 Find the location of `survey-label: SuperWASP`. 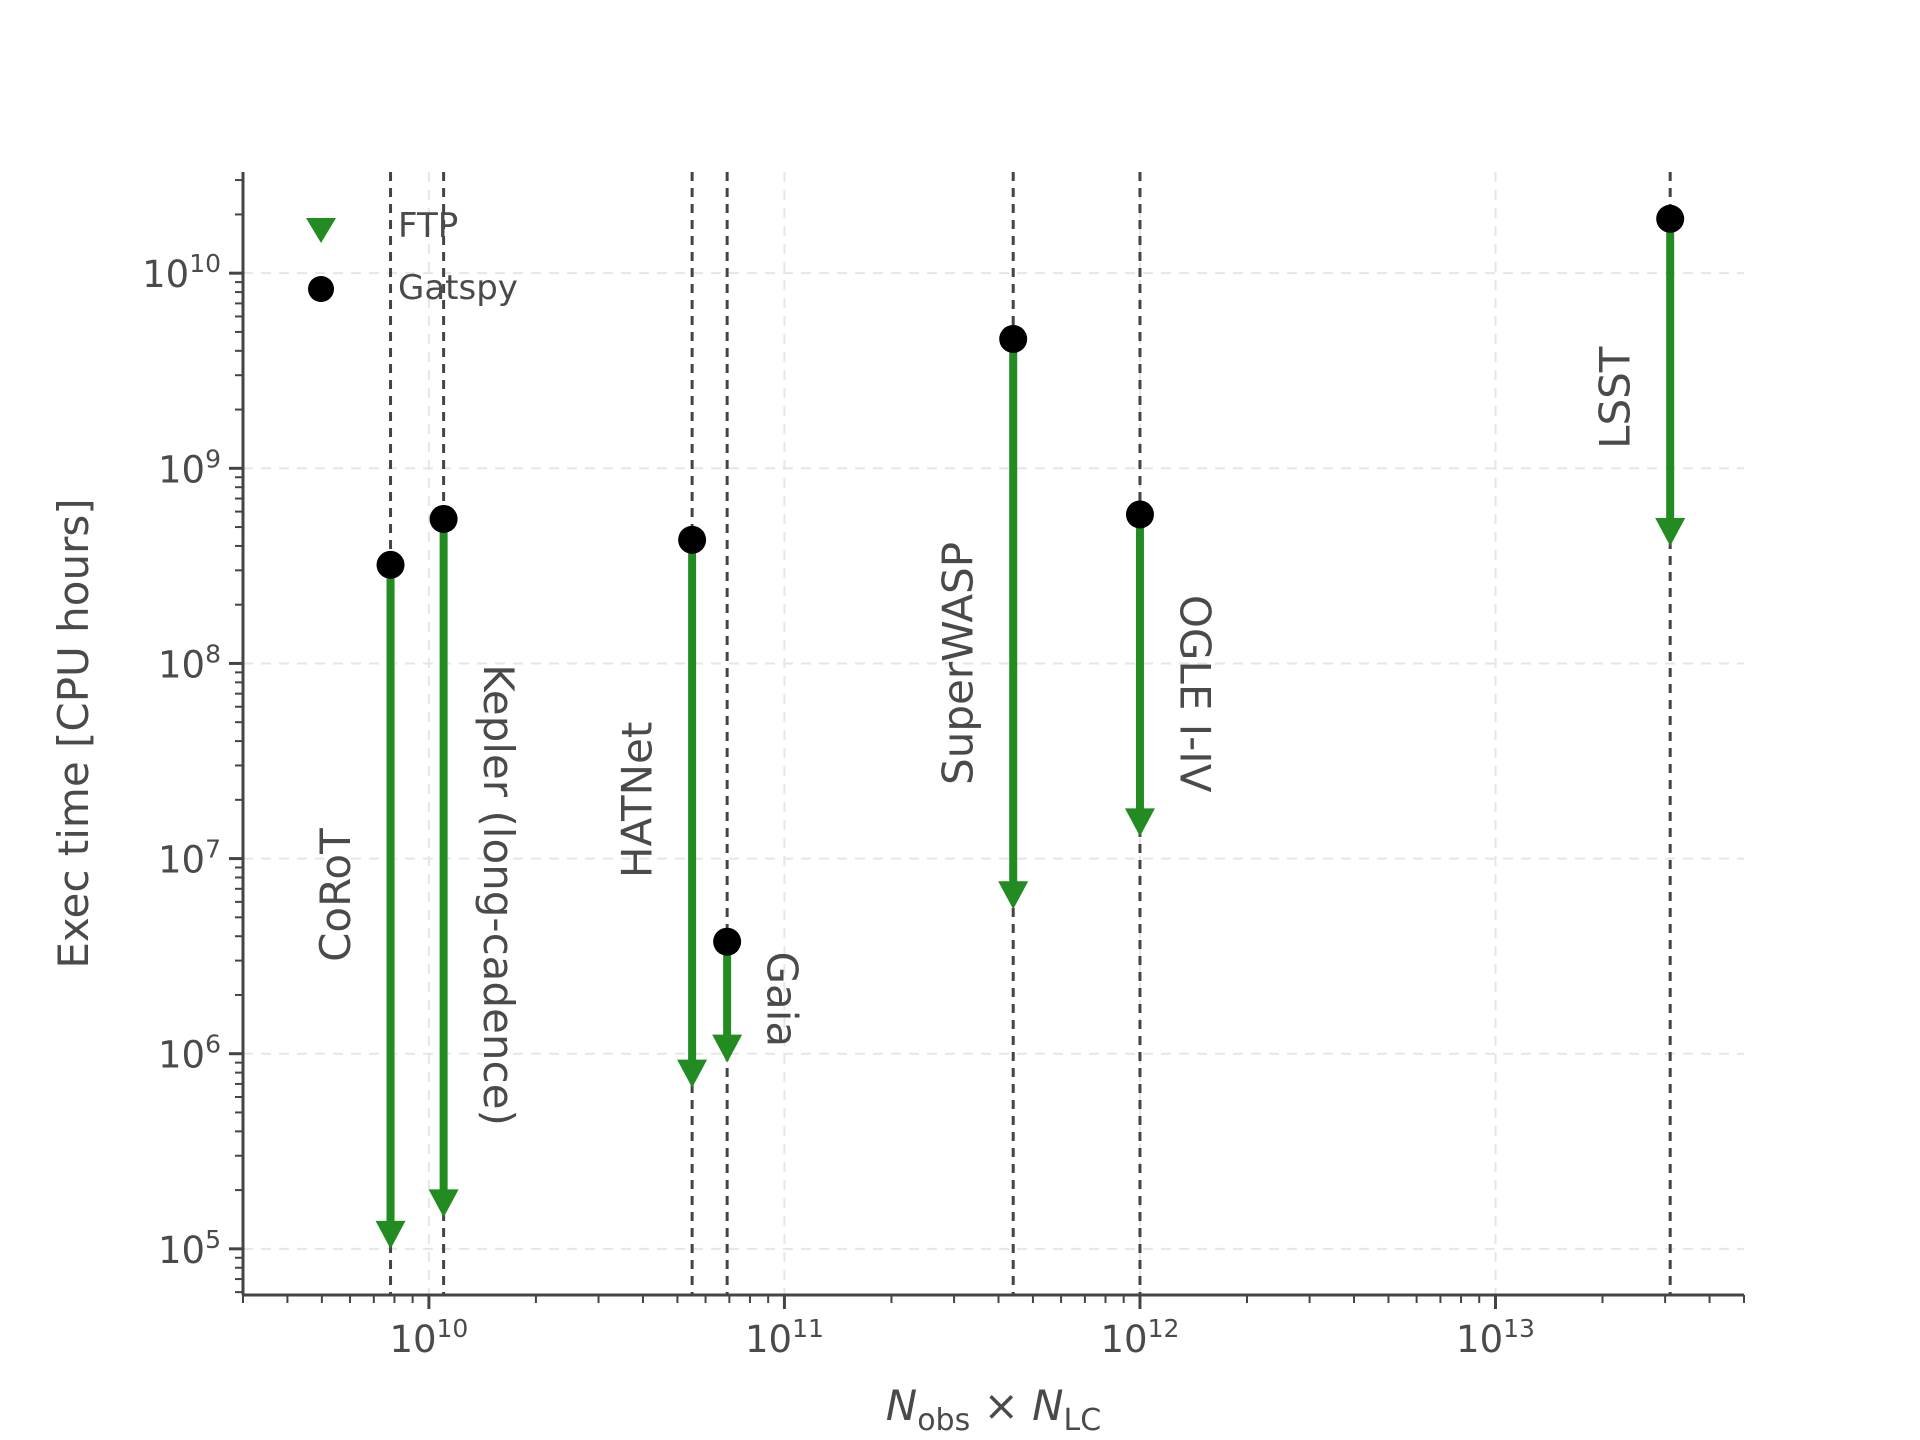

survey-label: SuperWASP is located at coordinates (958, 663).